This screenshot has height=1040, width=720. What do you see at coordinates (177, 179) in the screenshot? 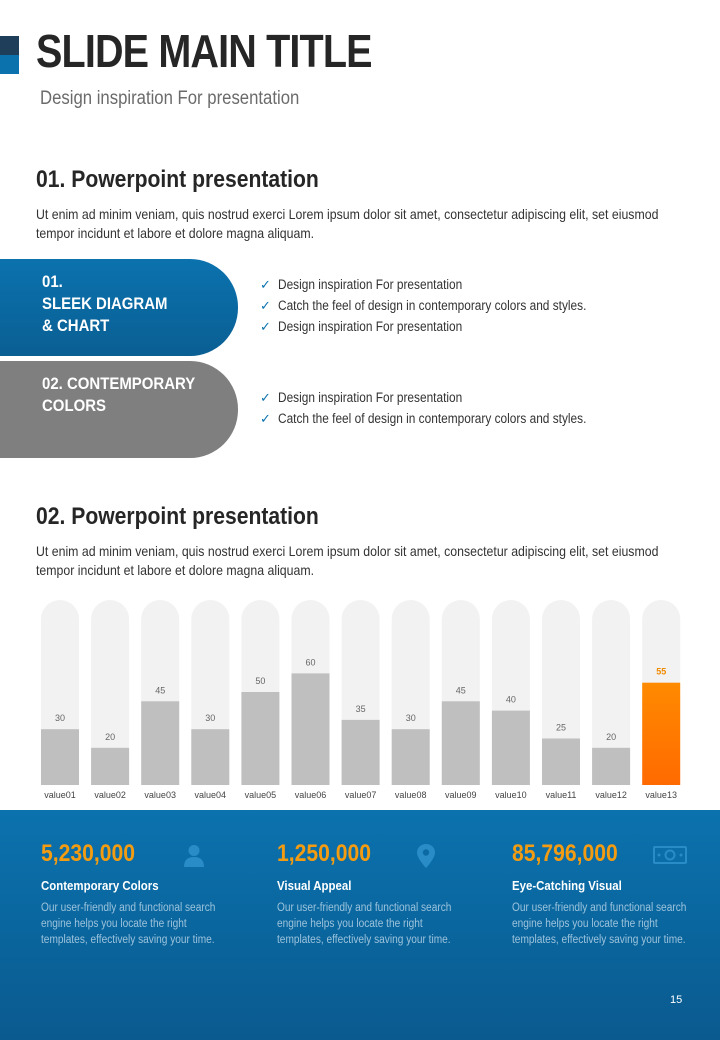
I see `section1-title: 01. Powerpoint presentation` at bounding box center [177, 179].